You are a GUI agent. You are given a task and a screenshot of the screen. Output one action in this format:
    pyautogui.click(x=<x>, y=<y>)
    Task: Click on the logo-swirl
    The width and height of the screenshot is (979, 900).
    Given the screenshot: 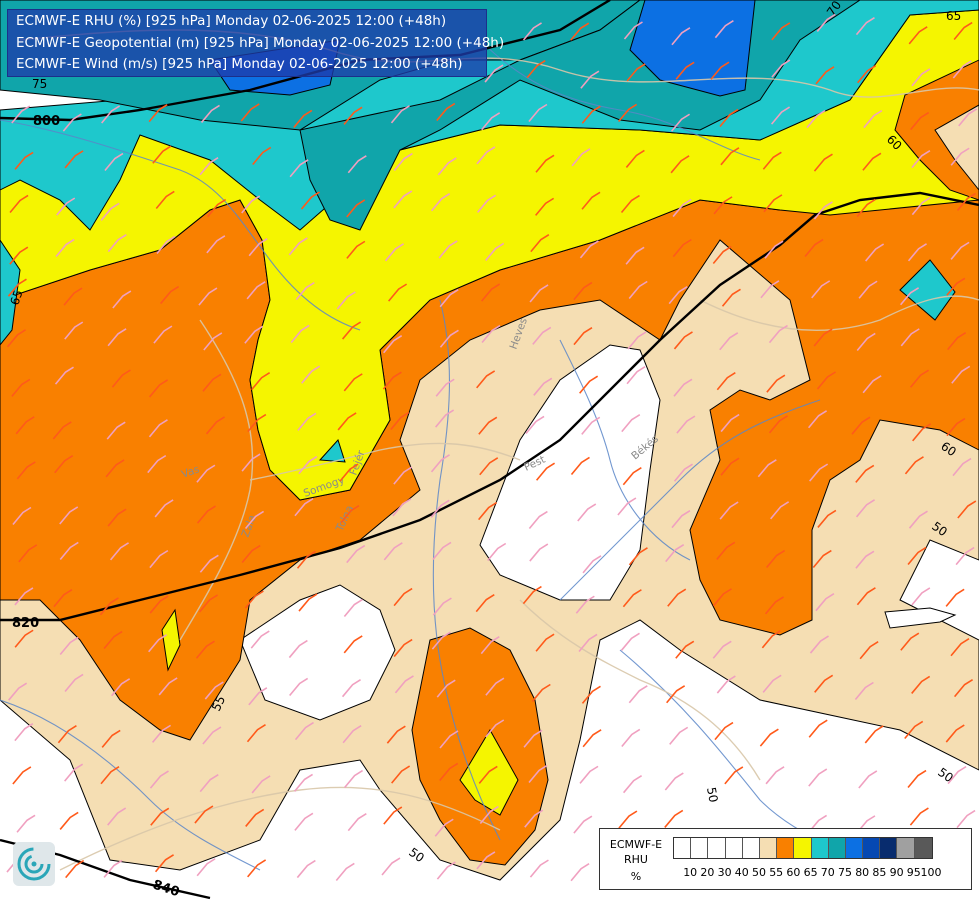 What is the action you would take?
    pyautogui.click(x=34, y=864)
    